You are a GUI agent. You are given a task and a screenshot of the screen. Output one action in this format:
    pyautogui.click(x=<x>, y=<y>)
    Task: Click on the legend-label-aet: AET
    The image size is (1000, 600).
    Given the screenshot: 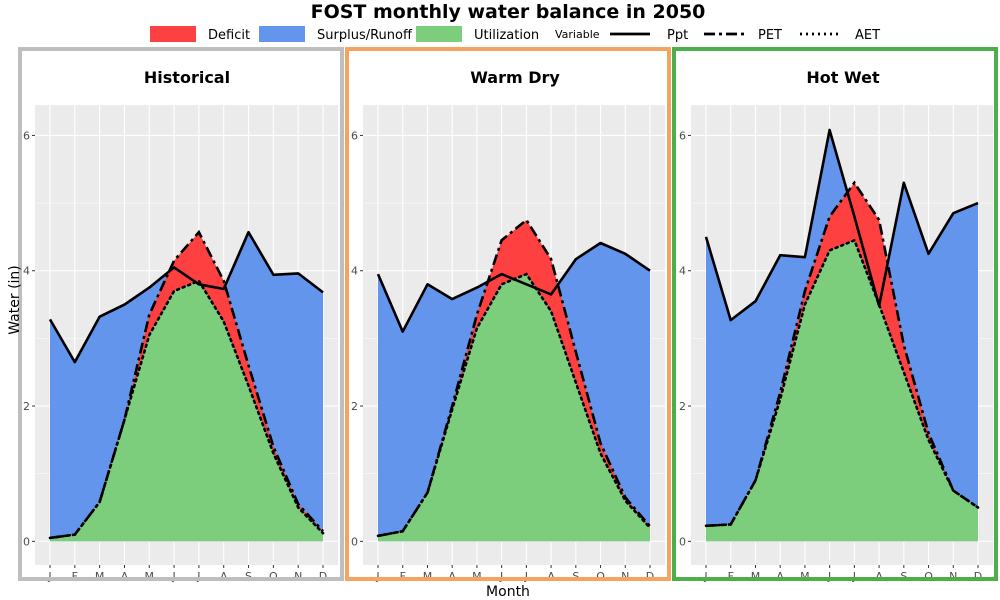 What is the action you would take?
    pyautogui.click(x=867, y=35)
    